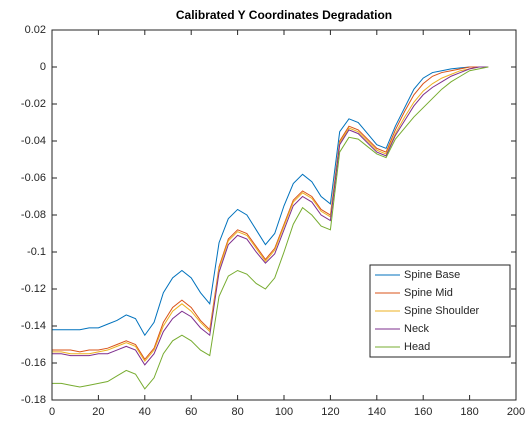 This screenshot has height=424, width=531. Describe the element at coordinates (33, 178) in the screenshot. I see `y-tick-label: -0.06` at that location.